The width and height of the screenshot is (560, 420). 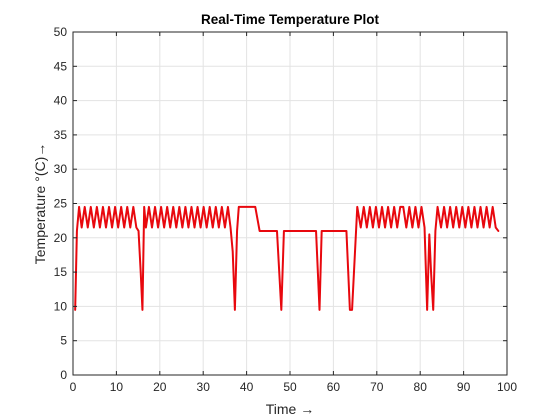 I want to click on x-tick-labels: 0 10 20 30 40 50 60 70 80 90 100, so click(x=294, y=387).